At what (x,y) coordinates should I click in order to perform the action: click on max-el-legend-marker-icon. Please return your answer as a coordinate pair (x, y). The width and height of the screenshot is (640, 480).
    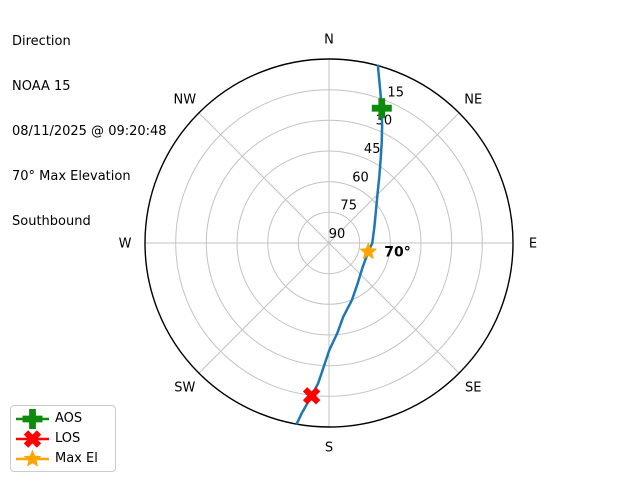
    Looking at the image, I should click on (32, 458).